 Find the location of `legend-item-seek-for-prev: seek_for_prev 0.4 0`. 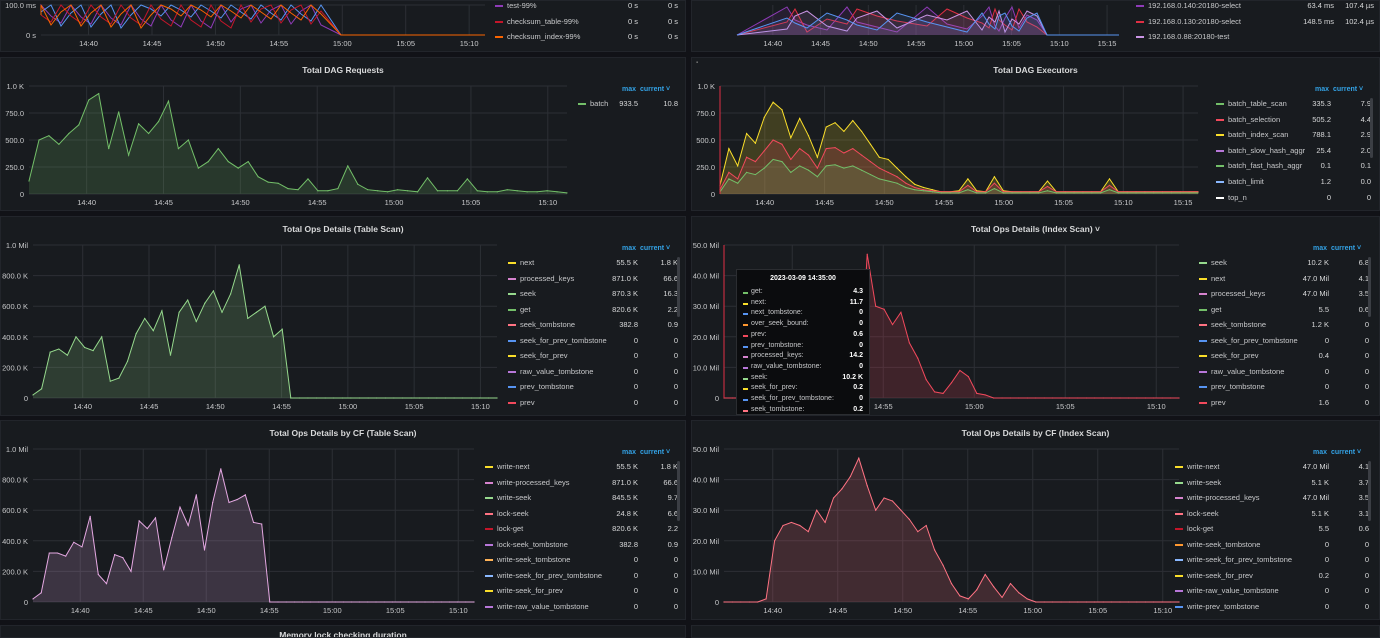

legend-item-seek-for-prev: seek_for_prev 0.4 0 is located at coordinates (1285, 355).